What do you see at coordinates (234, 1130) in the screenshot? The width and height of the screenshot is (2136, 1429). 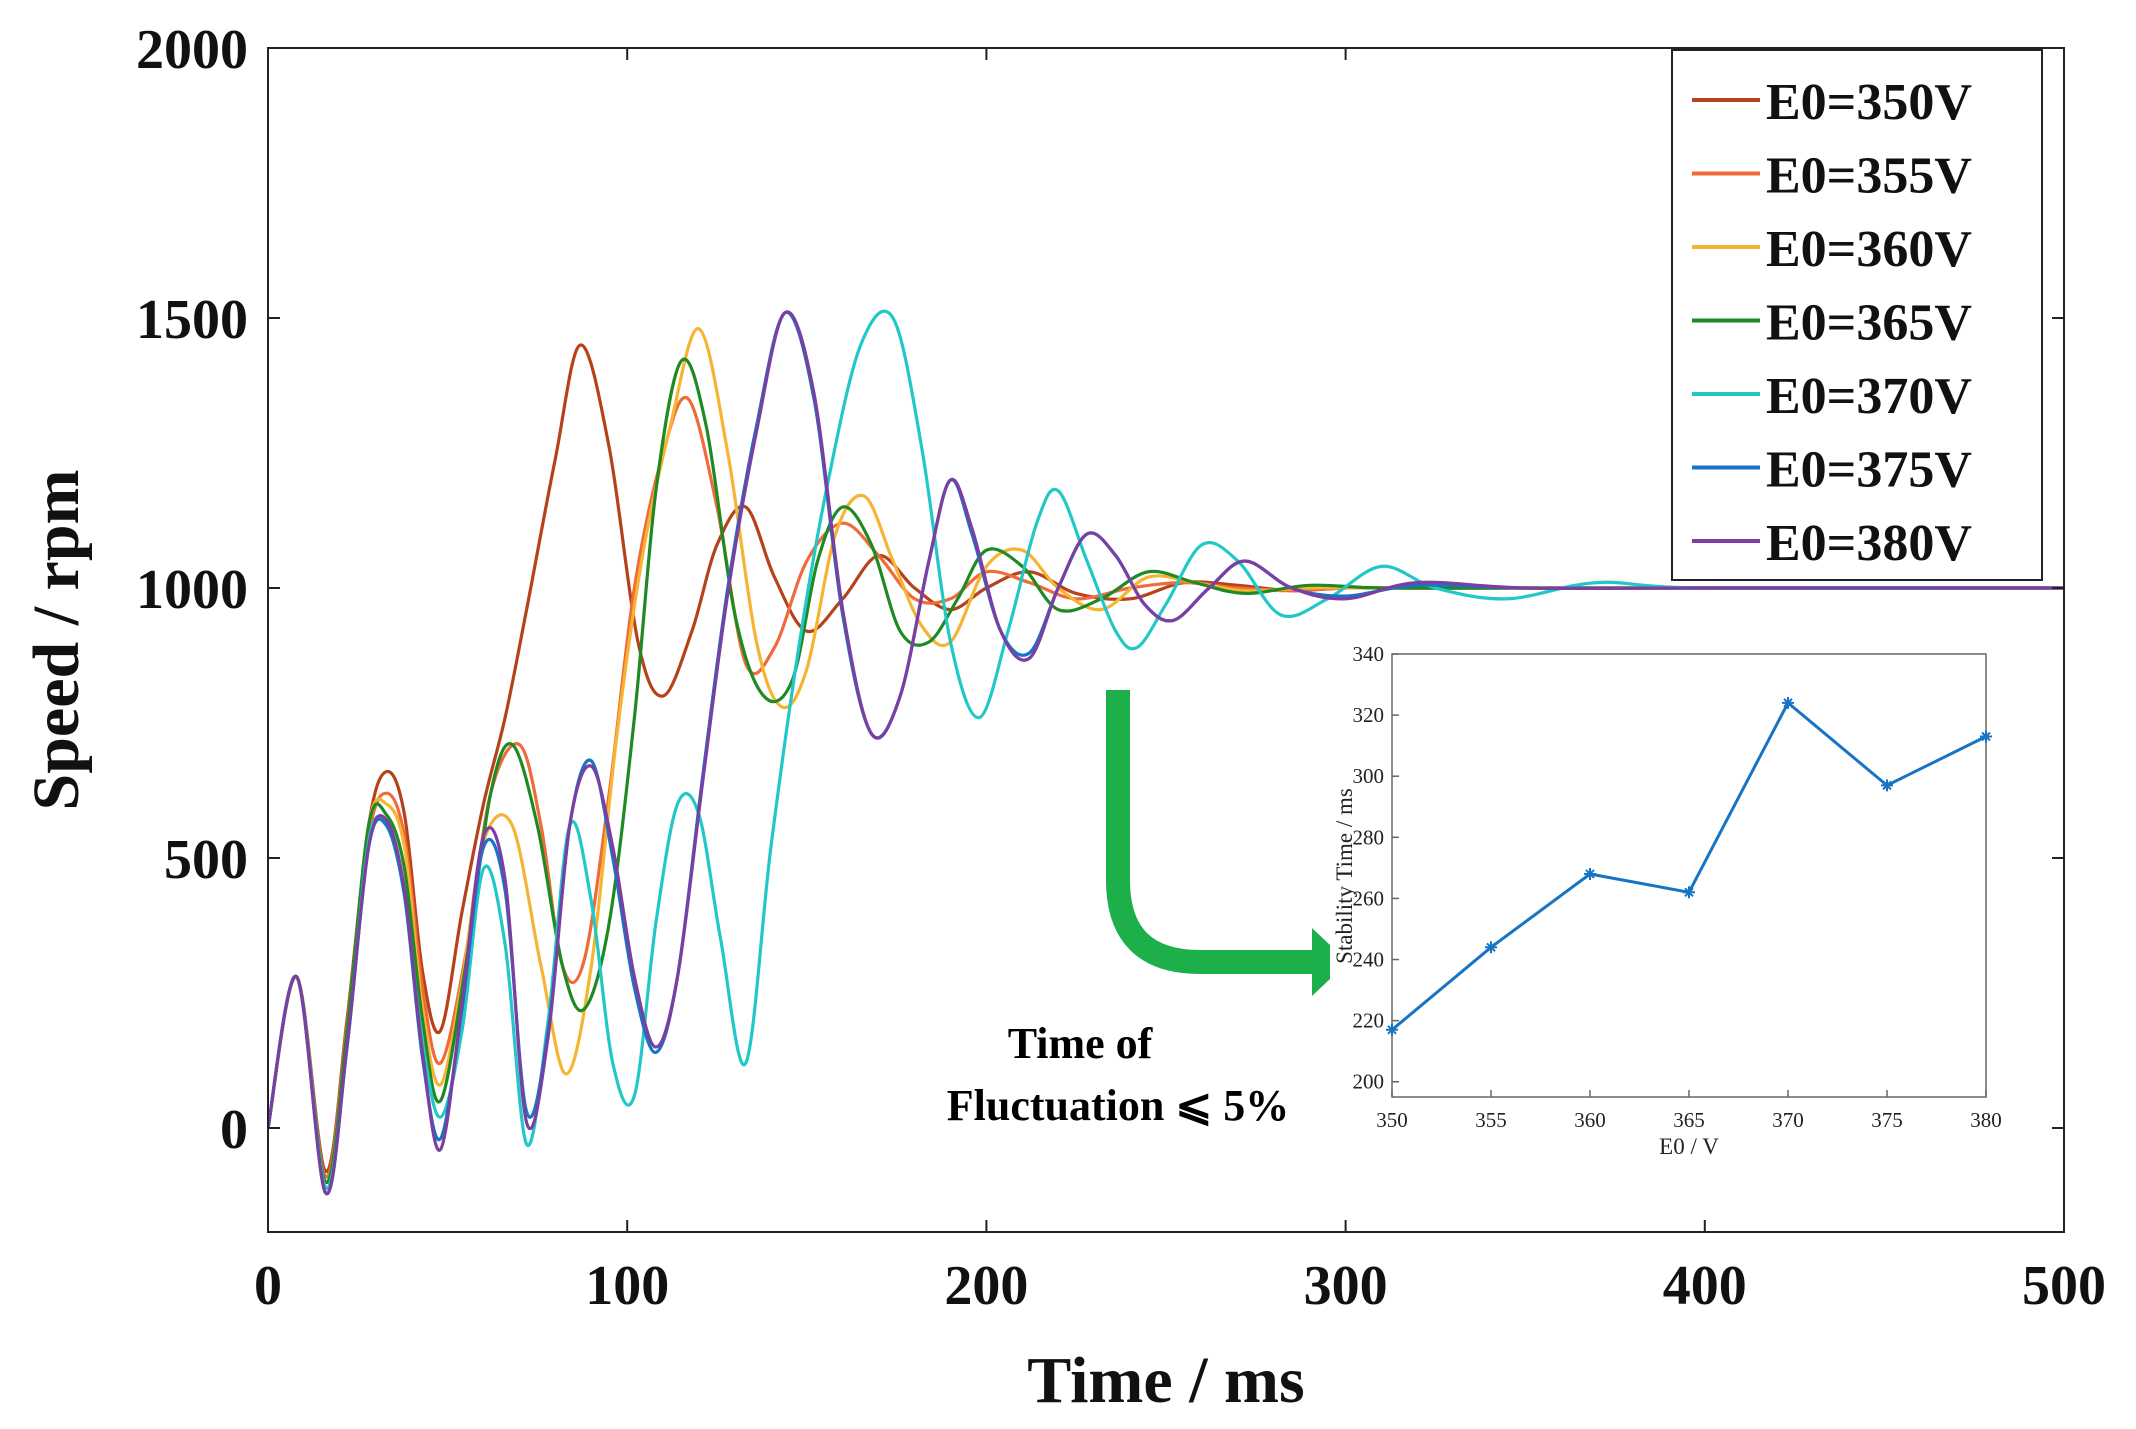 I see `y-tick-label: 0` at bounding box center [234, 1130].